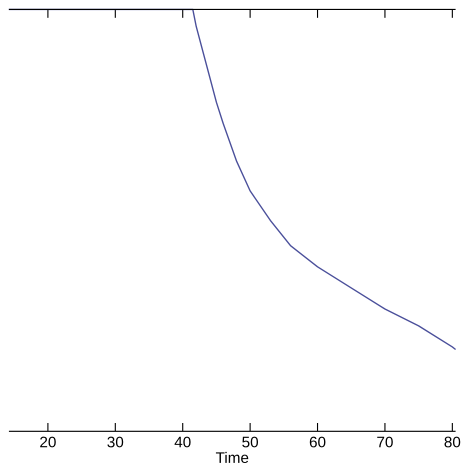 The image size is (474, 474). What do you see at coordinates (385, 442) in the screenshot?
I see `x-tick-label: 70` at bounding box center [385, 442].